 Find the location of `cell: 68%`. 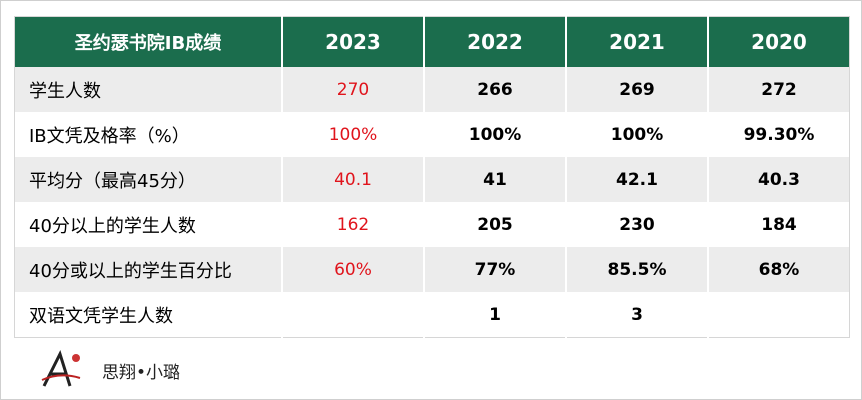

cell: 68% is located at coordinates (778, 269).